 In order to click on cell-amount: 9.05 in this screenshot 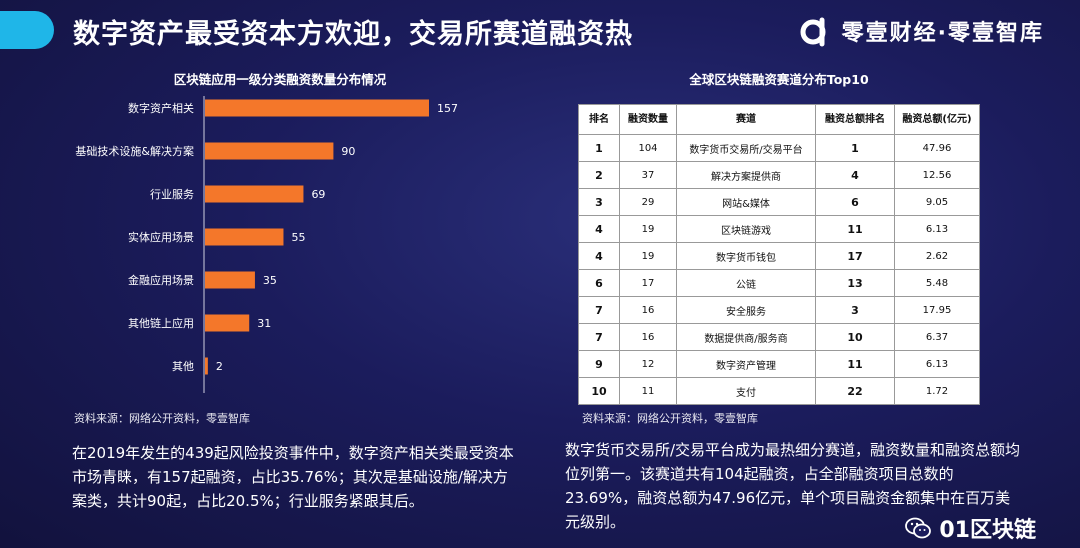, I will do `click(937, 202)`.